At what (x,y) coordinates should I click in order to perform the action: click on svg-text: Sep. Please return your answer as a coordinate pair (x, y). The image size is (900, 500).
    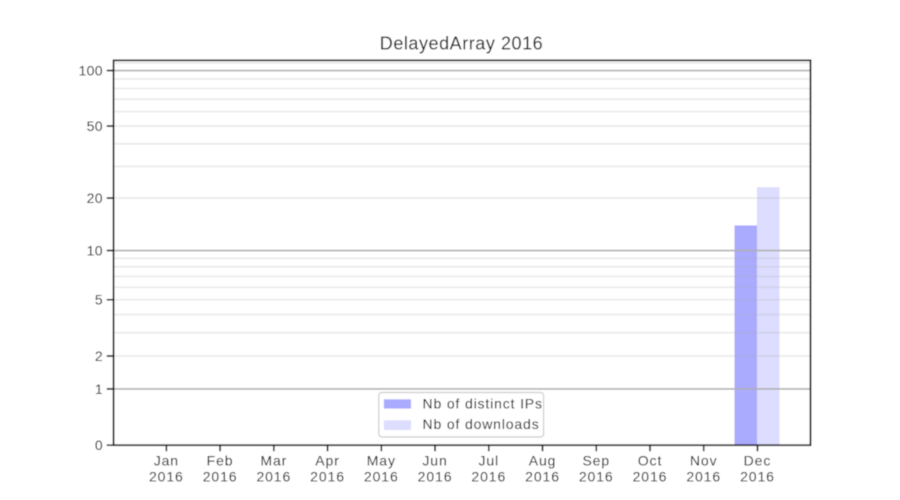
    Looking at the image, I should click on (596, 460).